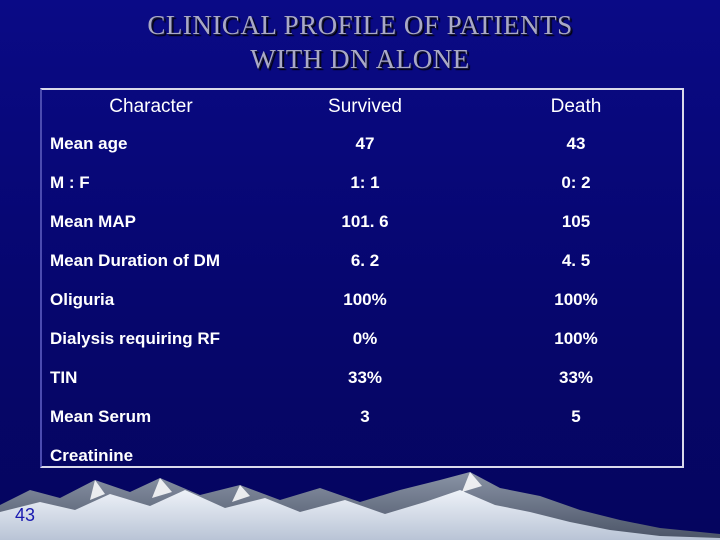  I want to click on header-death: Death, so click(576, 106).